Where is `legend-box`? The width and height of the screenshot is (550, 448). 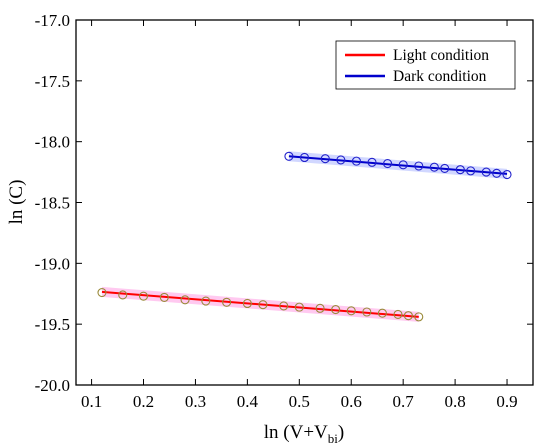
legend-box is located at coordinates (425, 65).